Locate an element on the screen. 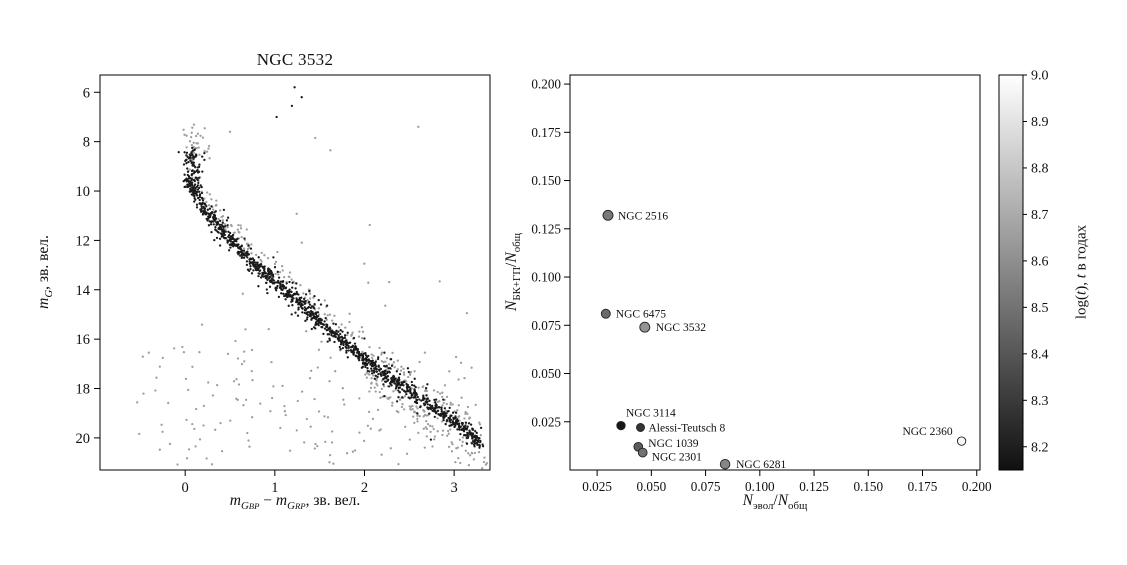 The height and width of the screenshot is (565, 1127). cluster-label: NGC 6281 is located at coordinates (761, 465).